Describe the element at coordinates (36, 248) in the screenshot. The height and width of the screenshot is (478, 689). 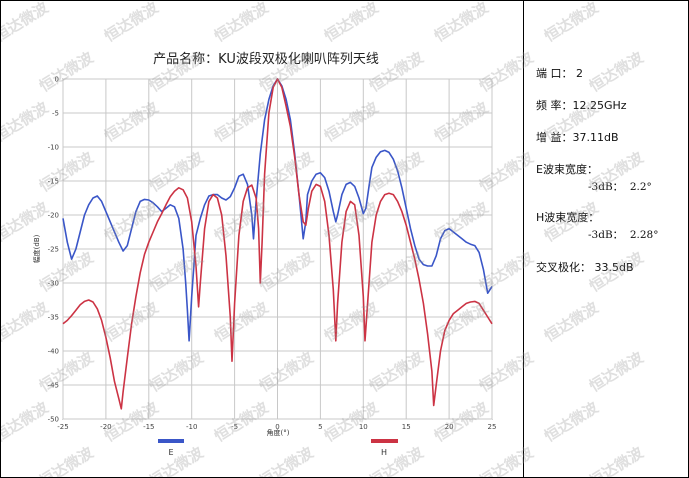
I see `y-axis-label: 幅度(dB)` at that location.